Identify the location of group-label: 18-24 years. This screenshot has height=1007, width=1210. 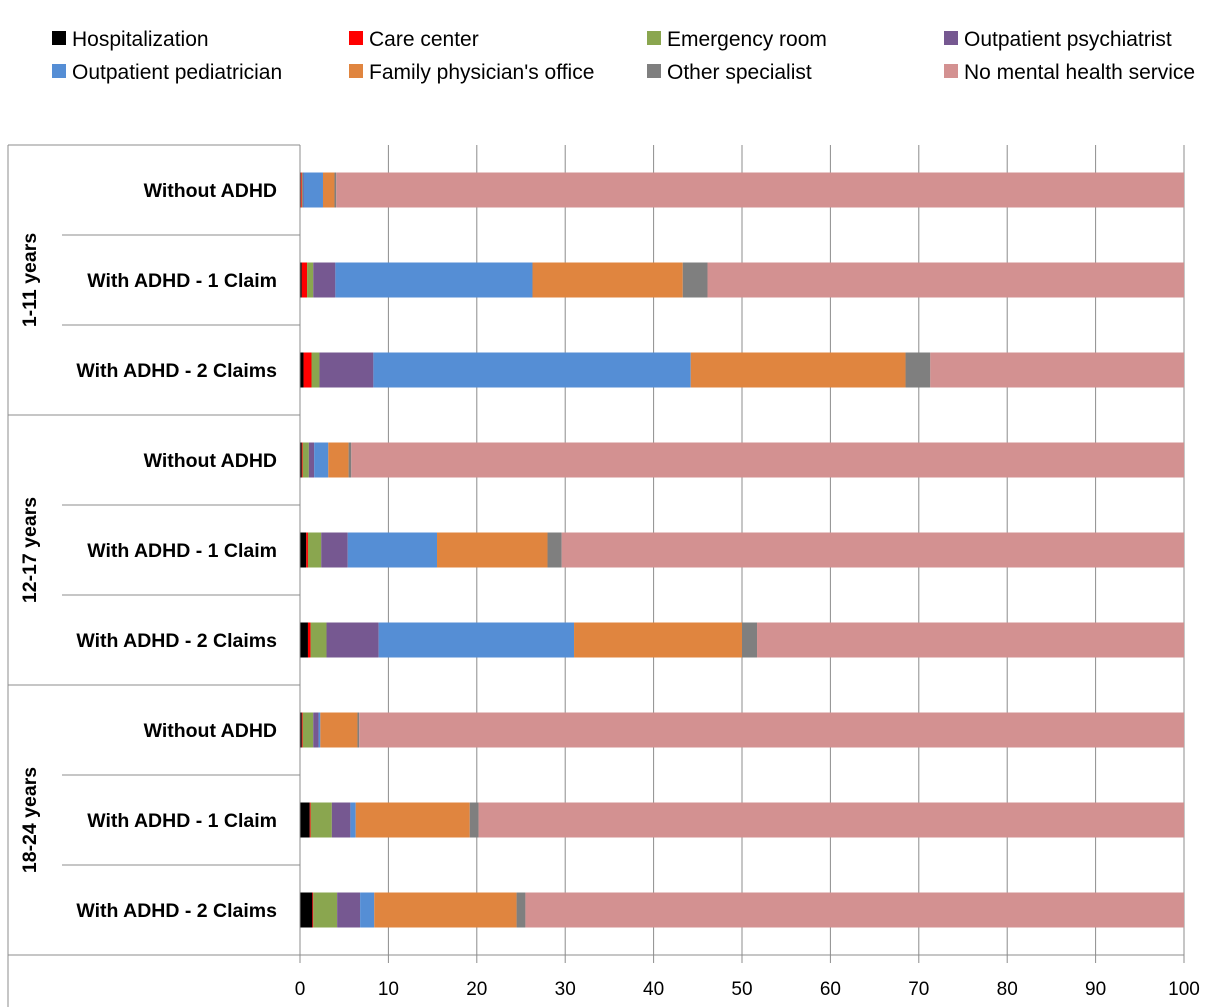
(30, 820).